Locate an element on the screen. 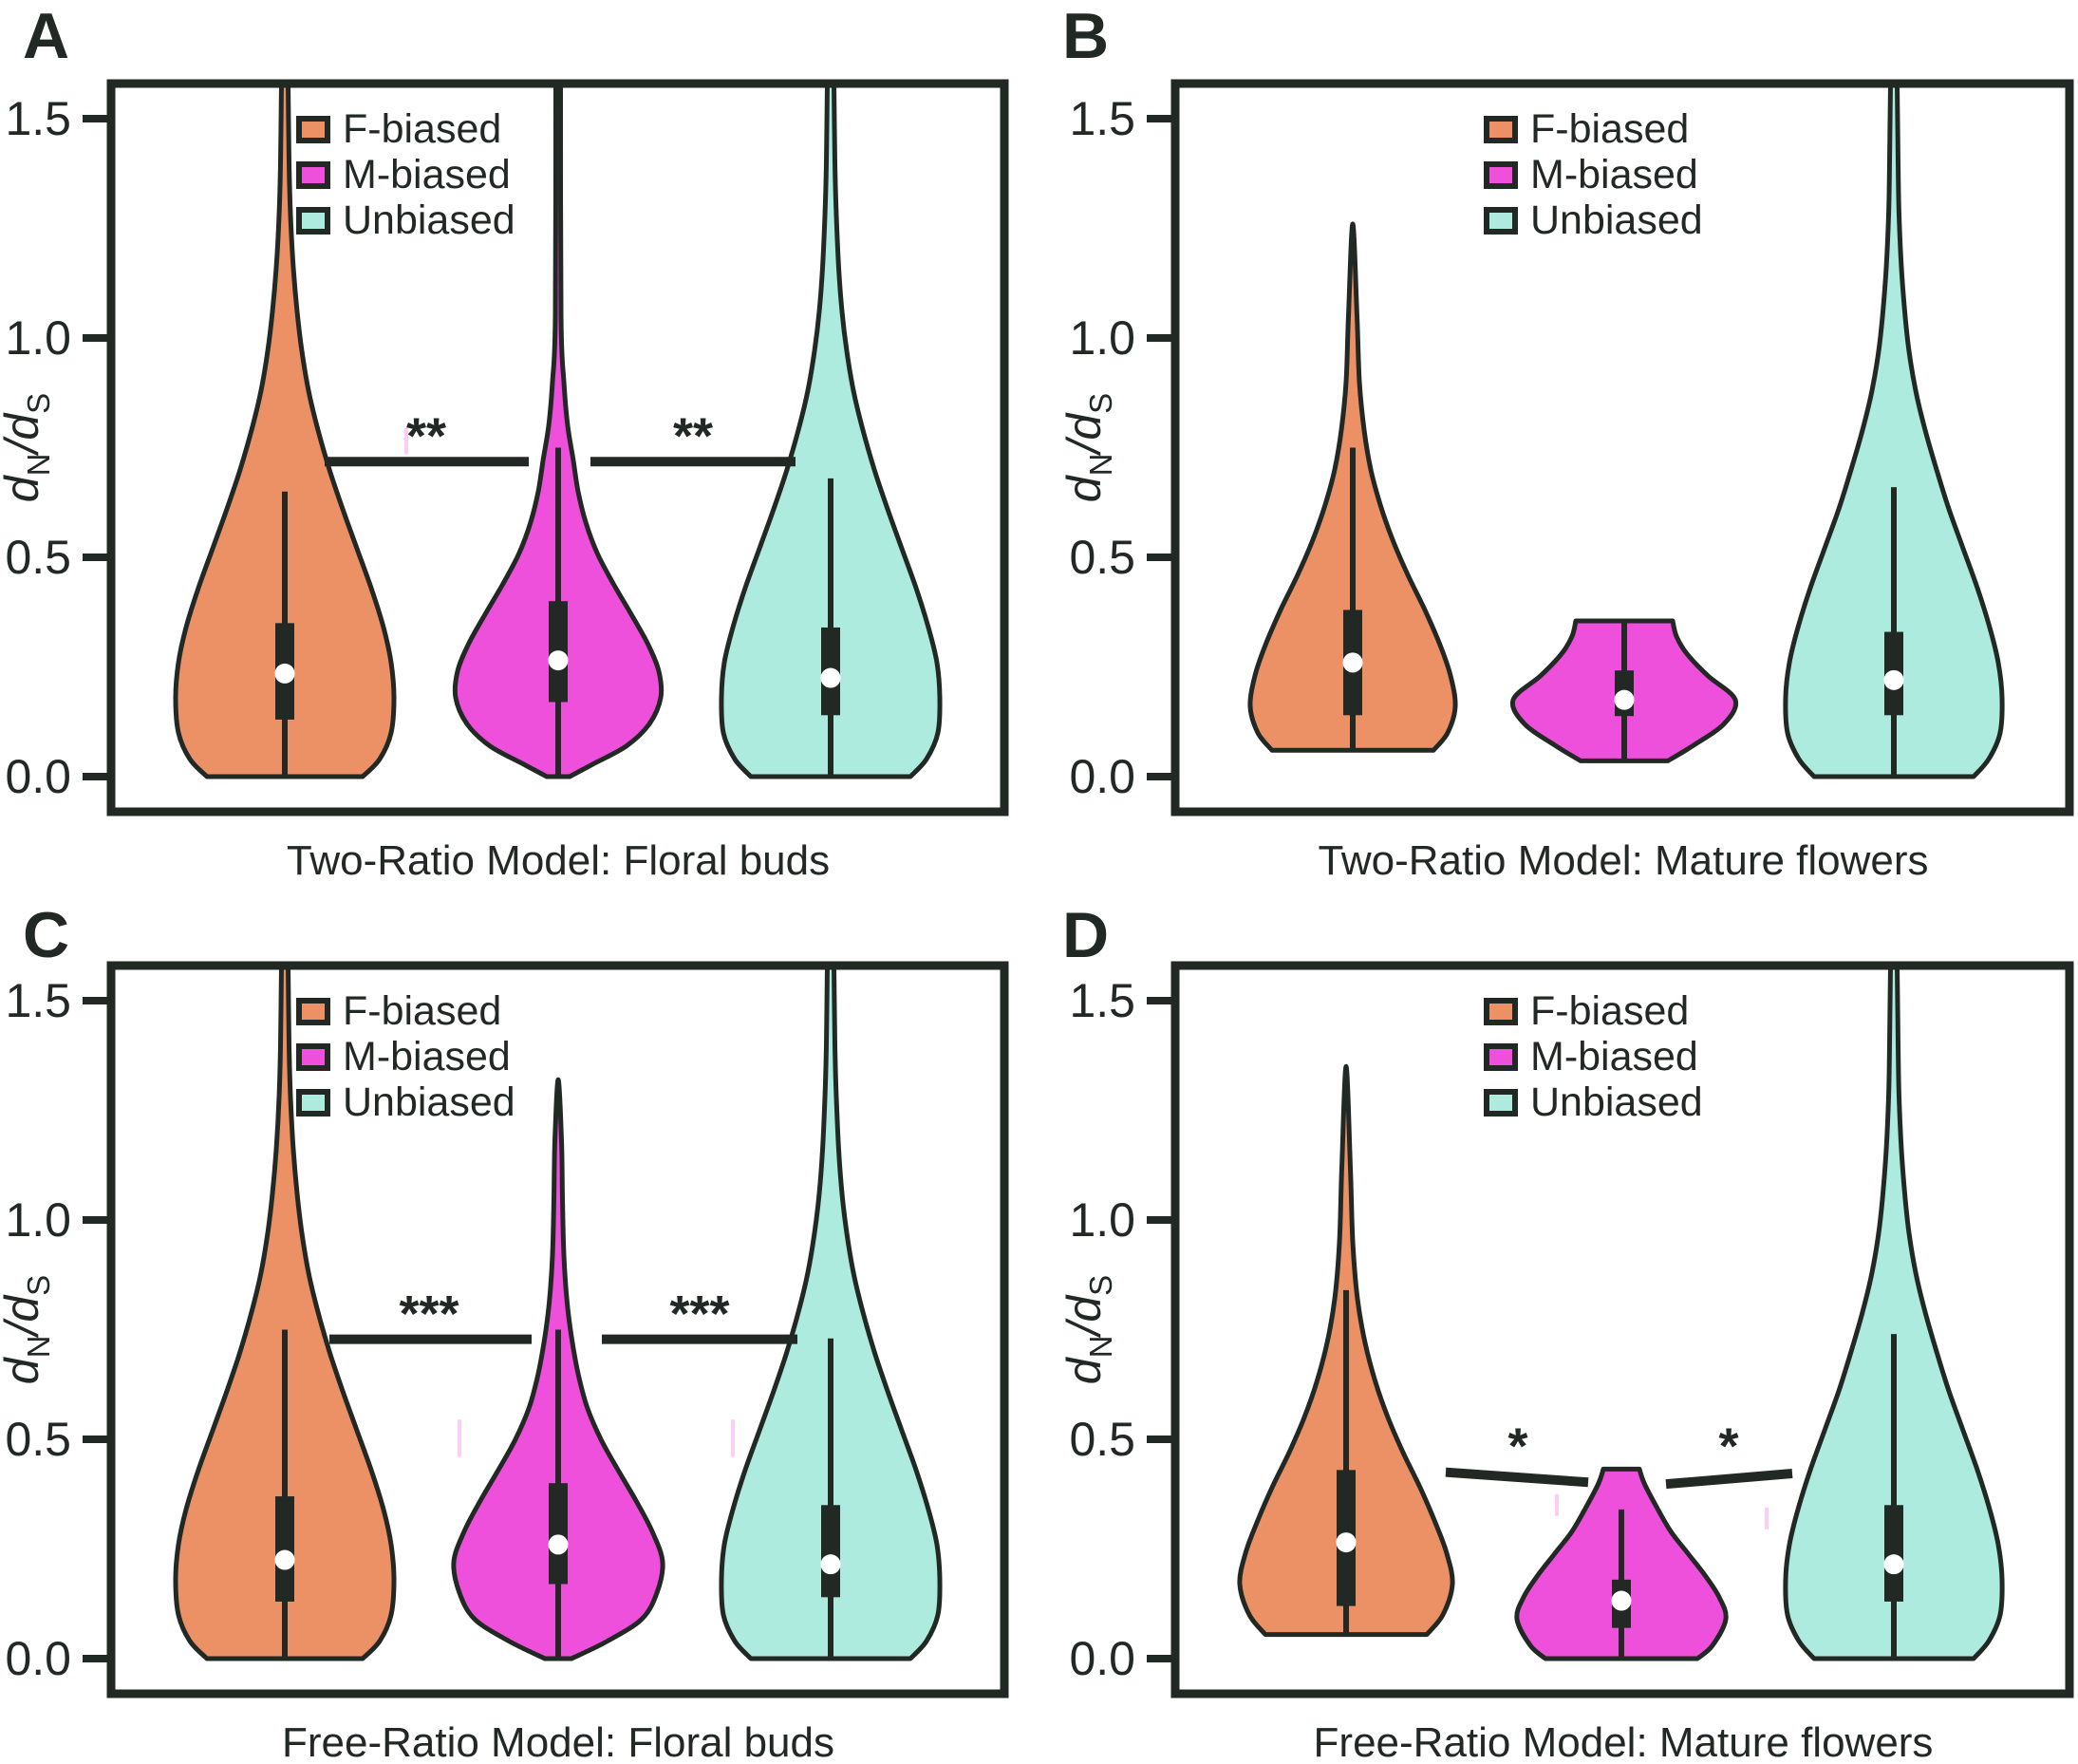 The height and width of the screenshot is (1764, 2078). x-axis-caption: Free-Ratio Model: Mature flowers is located at coordinates (1624, 1742).